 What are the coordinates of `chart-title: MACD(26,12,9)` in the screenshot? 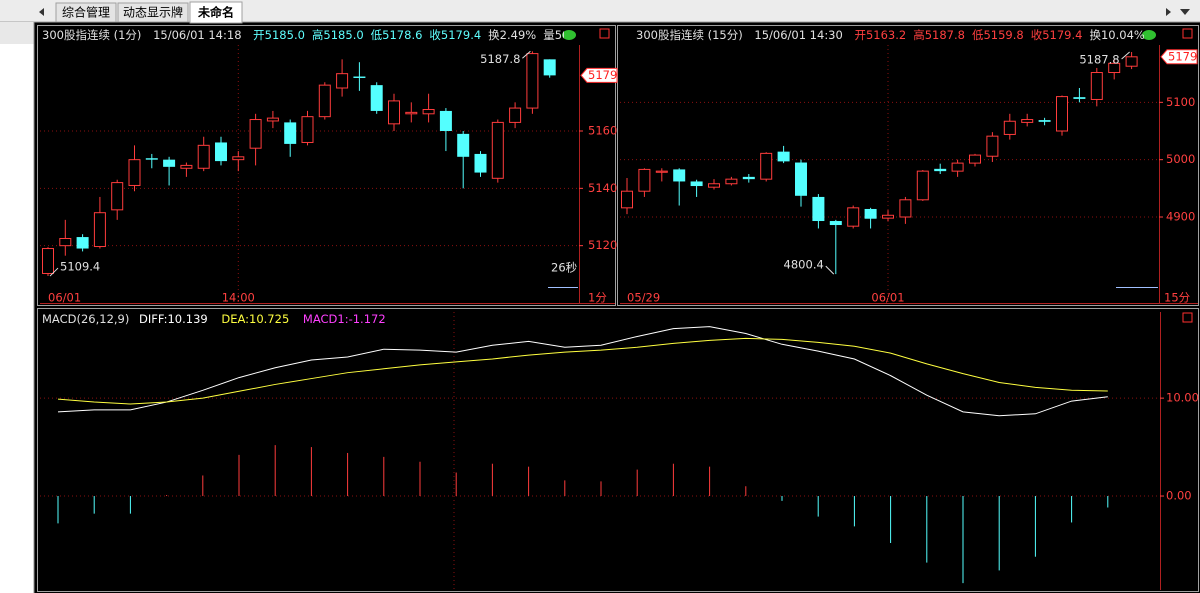 It's located at (85, 319).